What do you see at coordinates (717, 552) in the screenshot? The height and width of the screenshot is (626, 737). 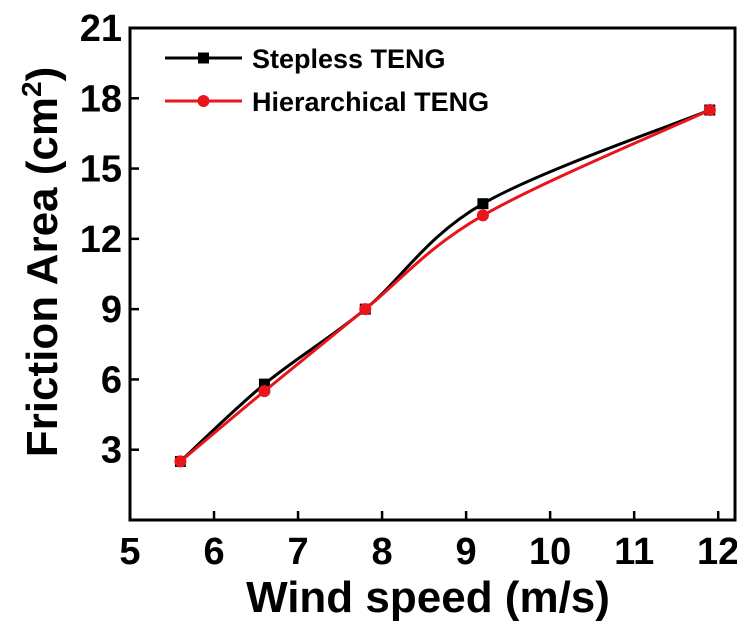 I see `x-tick-label: 12` at bounding box center [717, 552].